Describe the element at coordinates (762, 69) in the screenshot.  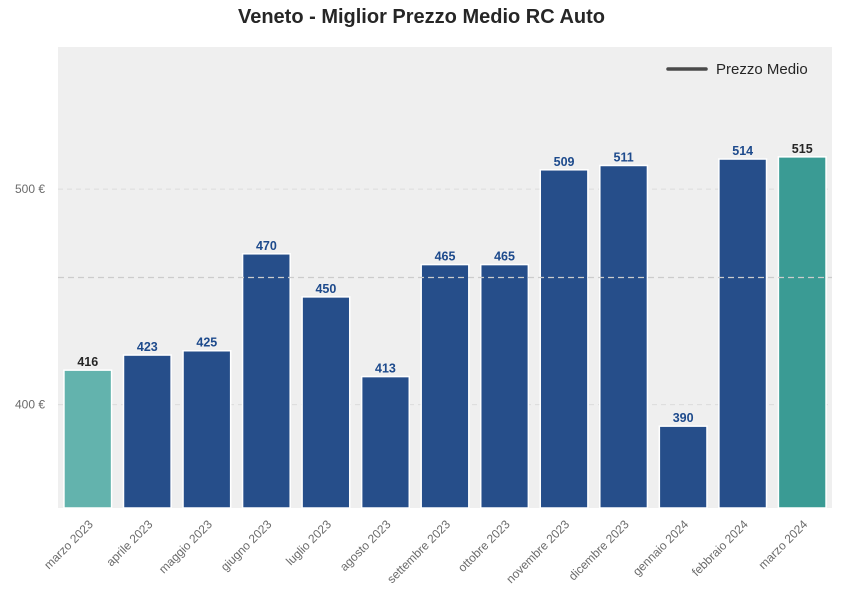
I see `legend-label: Prezzo Medio` at that location.